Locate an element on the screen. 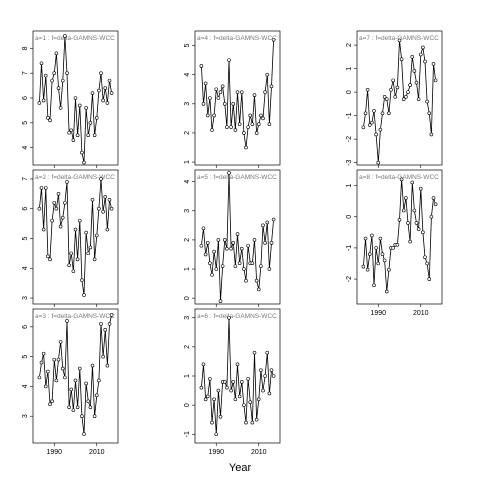 The width and height of the screenshot is (480, 485). panel-label: a=4 : f=delta-GAMNS-WCC is located at coordinates (237, 38).